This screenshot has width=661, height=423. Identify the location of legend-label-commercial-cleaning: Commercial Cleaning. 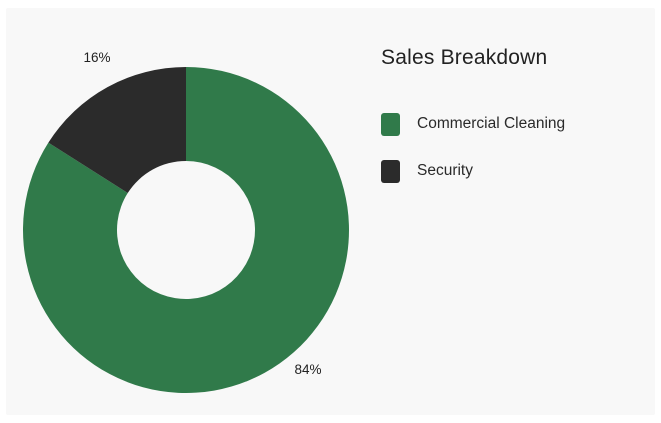
(491, 123).